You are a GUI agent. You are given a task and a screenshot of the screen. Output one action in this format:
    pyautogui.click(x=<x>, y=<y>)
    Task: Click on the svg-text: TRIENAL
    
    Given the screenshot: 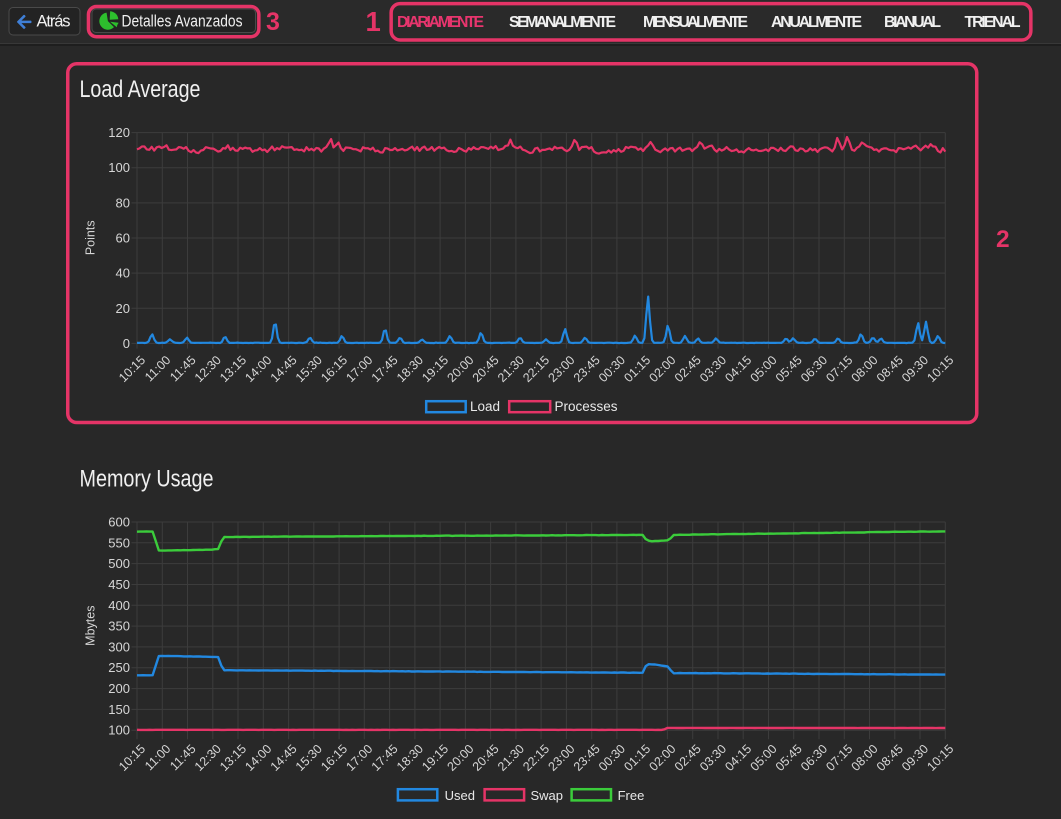 What is the action you would take?
    pyautogui.click(x=993, y=22)
    